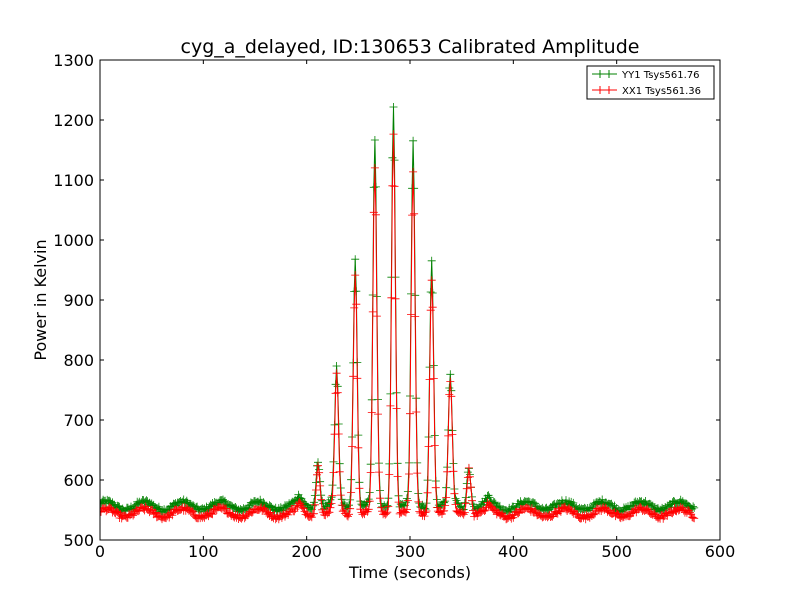 The image size is (800, 604). Describe the element at coordinates (203, 551) in the screenshot. I see `x-tick-label: 100` at that location.